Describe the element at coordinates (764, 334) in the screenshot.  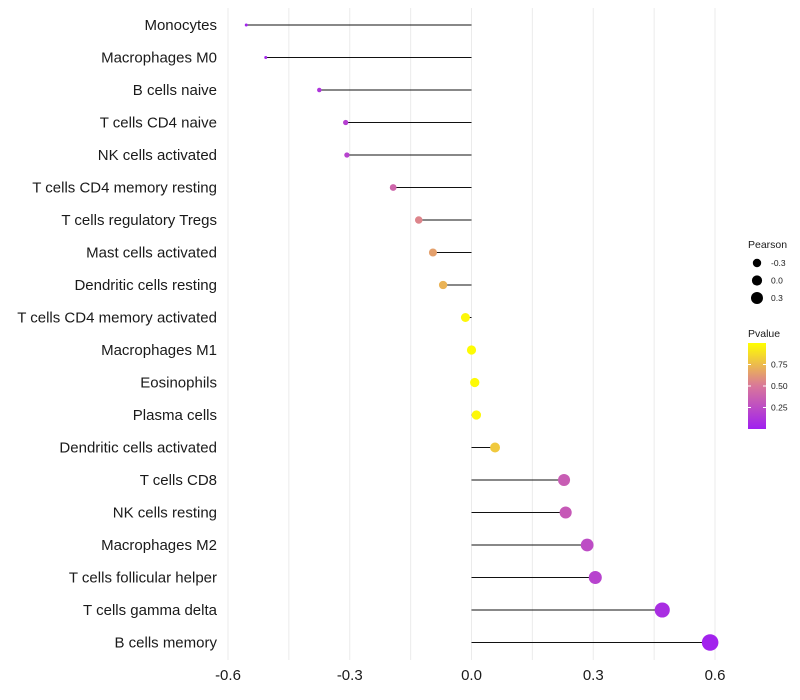
I see `legend-color-title: Pvalue` at that location.